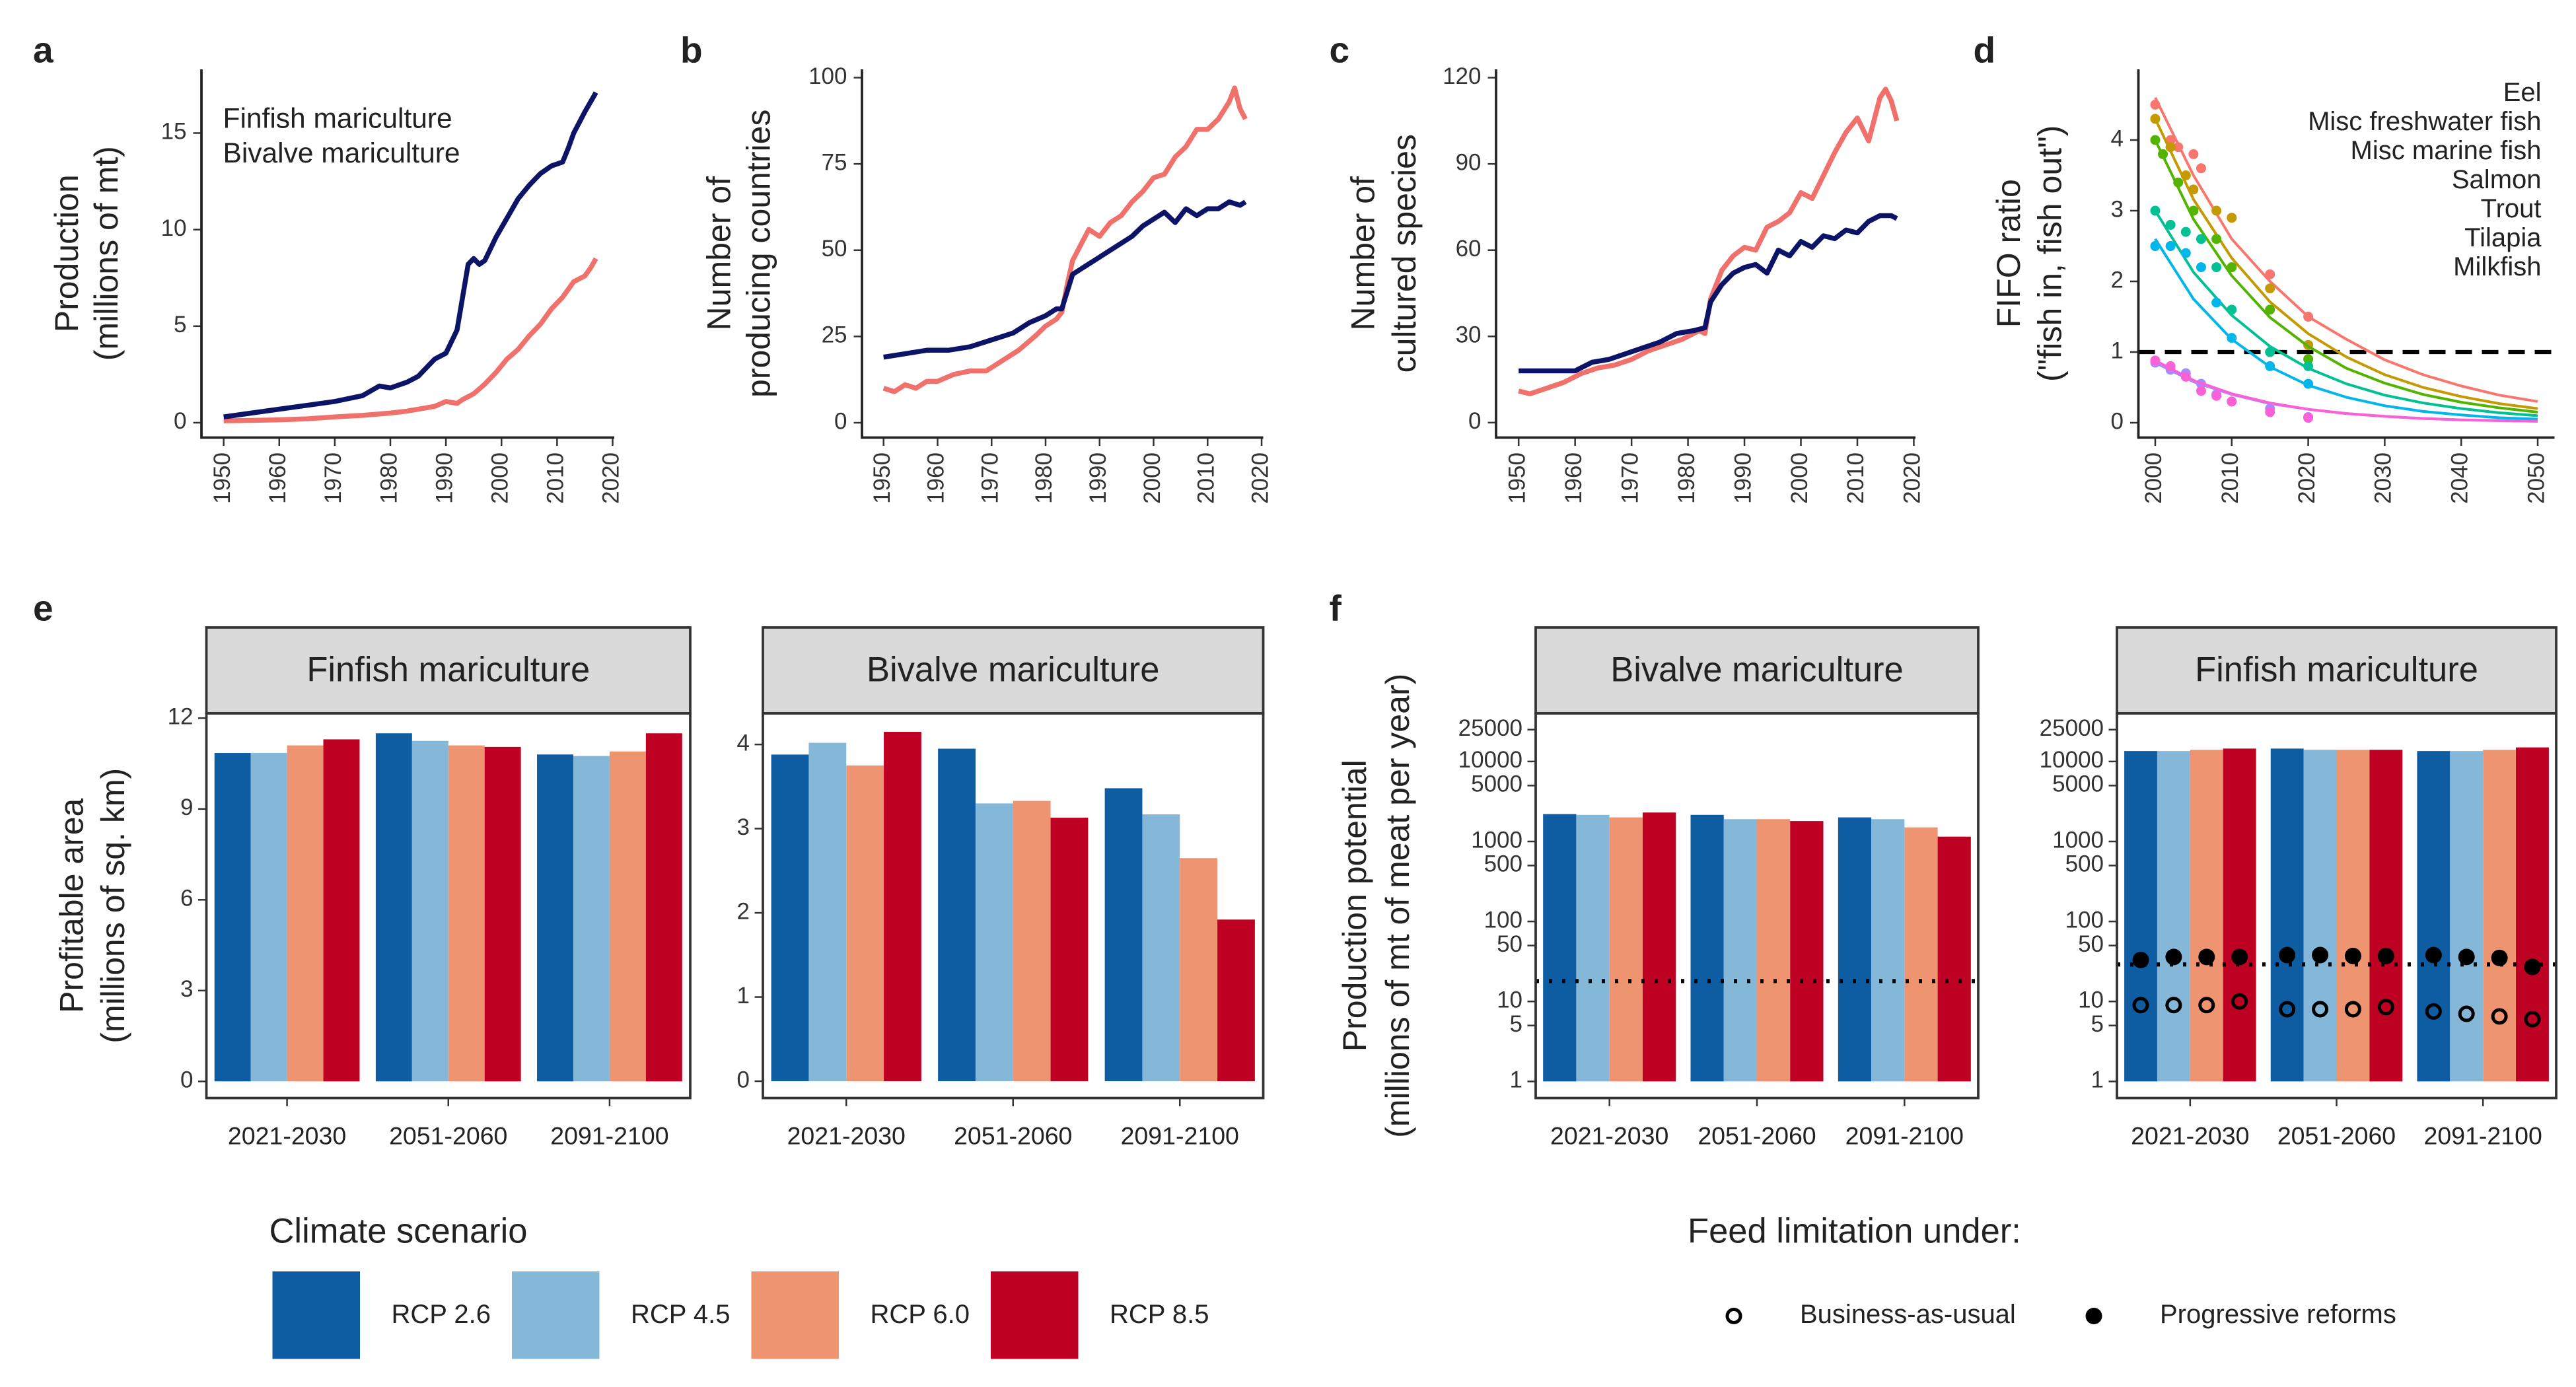 The height and width of the screenshot is (1387, 2576). What do you see at coordinates (2085, 864) in the screenshot?
I see `y-tick-label: 500` at bounding box center [2085, 864].